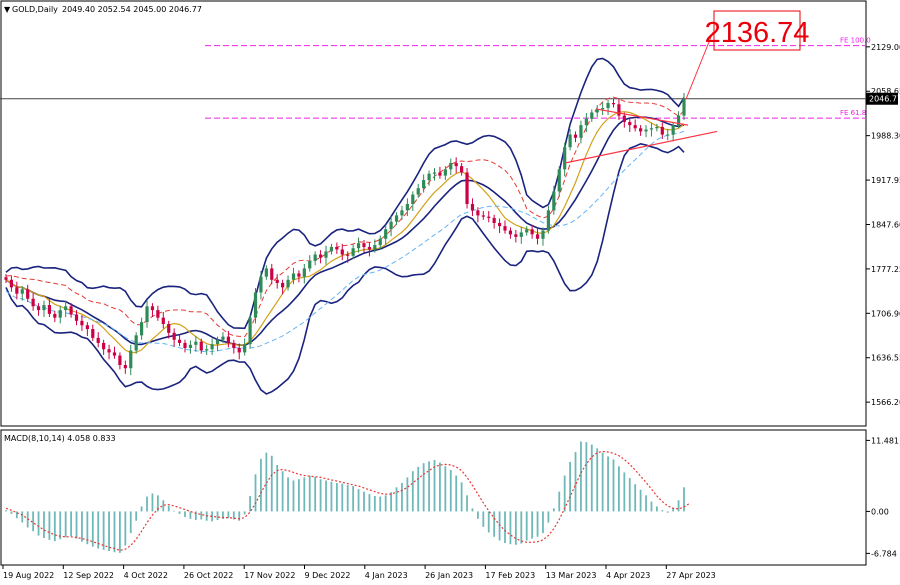 The width and height of the screenshot is (900, 585). What do you see at coordinates (885, 440) in the screenshot?
I see `macd-tick-label: 11.481` at bounding box center [885, 440].